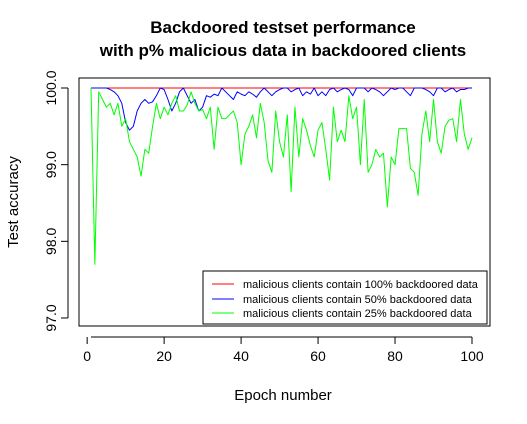  Describe the element at coordinates (51, 164) in the screenshot. I see `y-tick-label: 99.0` at that location.